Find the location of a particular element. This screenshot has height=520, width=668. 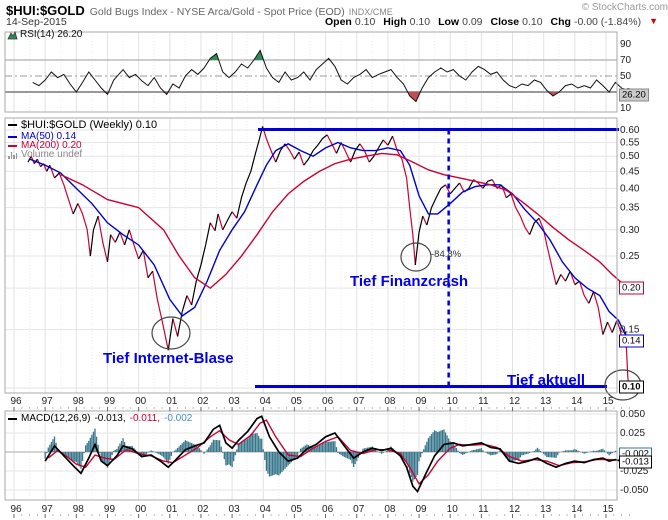

x-axis-year-label: 10 is located at coordinates (453, 401).